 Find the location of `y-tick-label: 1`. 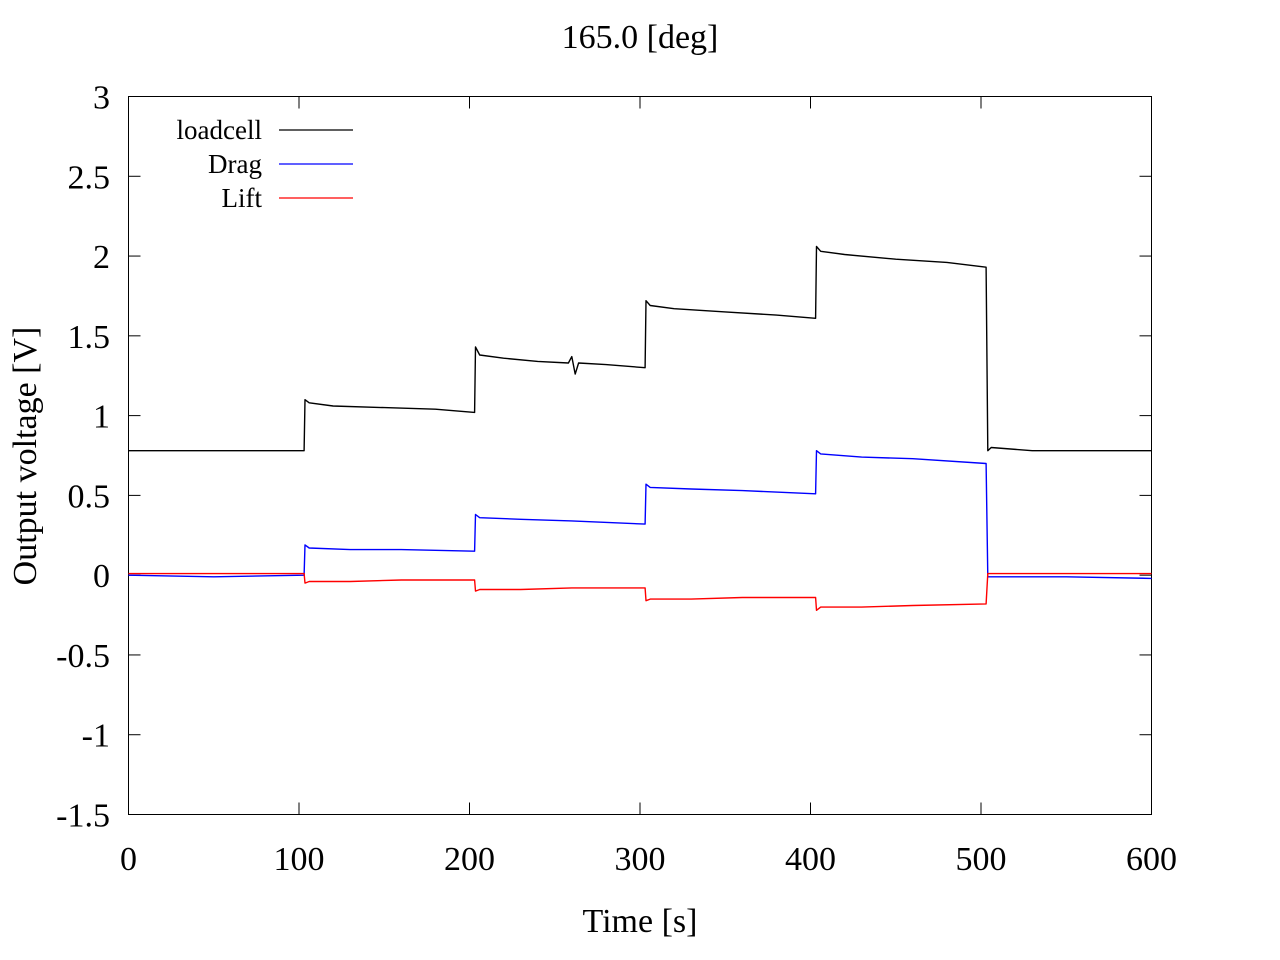

y-tick-label: 1 is located at coordinates (101, 417).